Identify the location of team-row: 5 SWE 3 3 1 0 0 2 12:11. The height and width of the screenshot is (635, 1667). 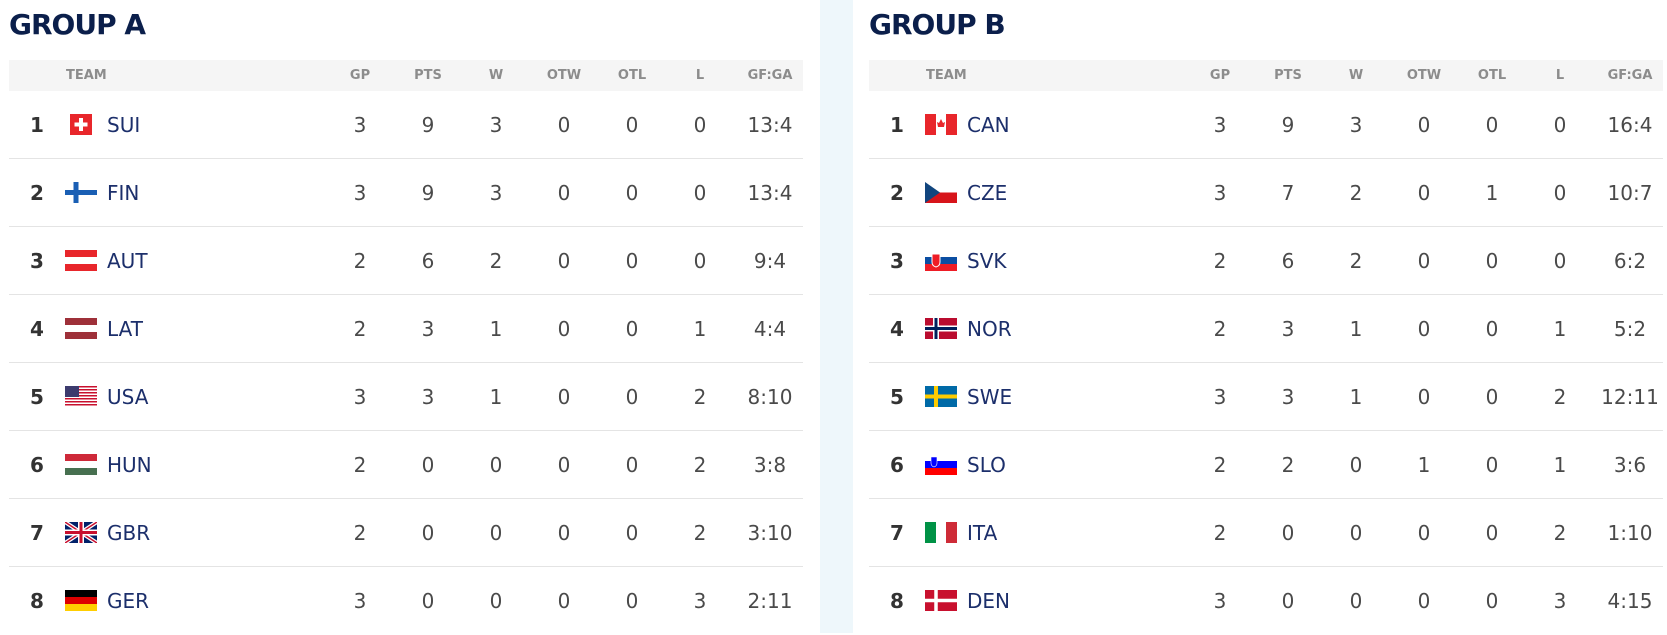
(1266, 397).